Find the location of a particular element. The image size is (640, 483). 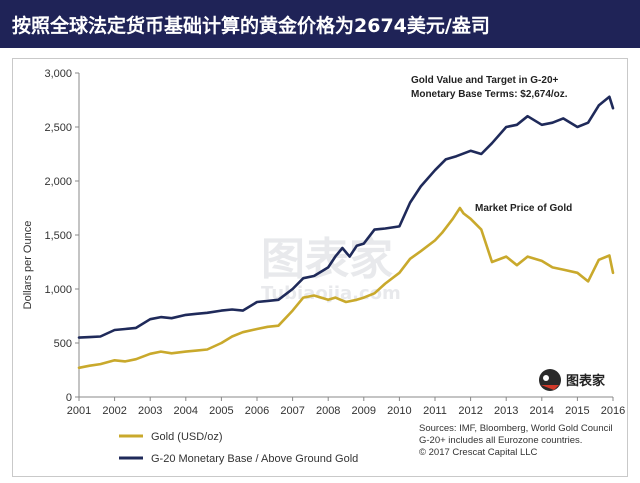

page-title: 按照全球法定货币基础计算的黄金价格为2674美元/盎司 is located at coordinates (251, 26).